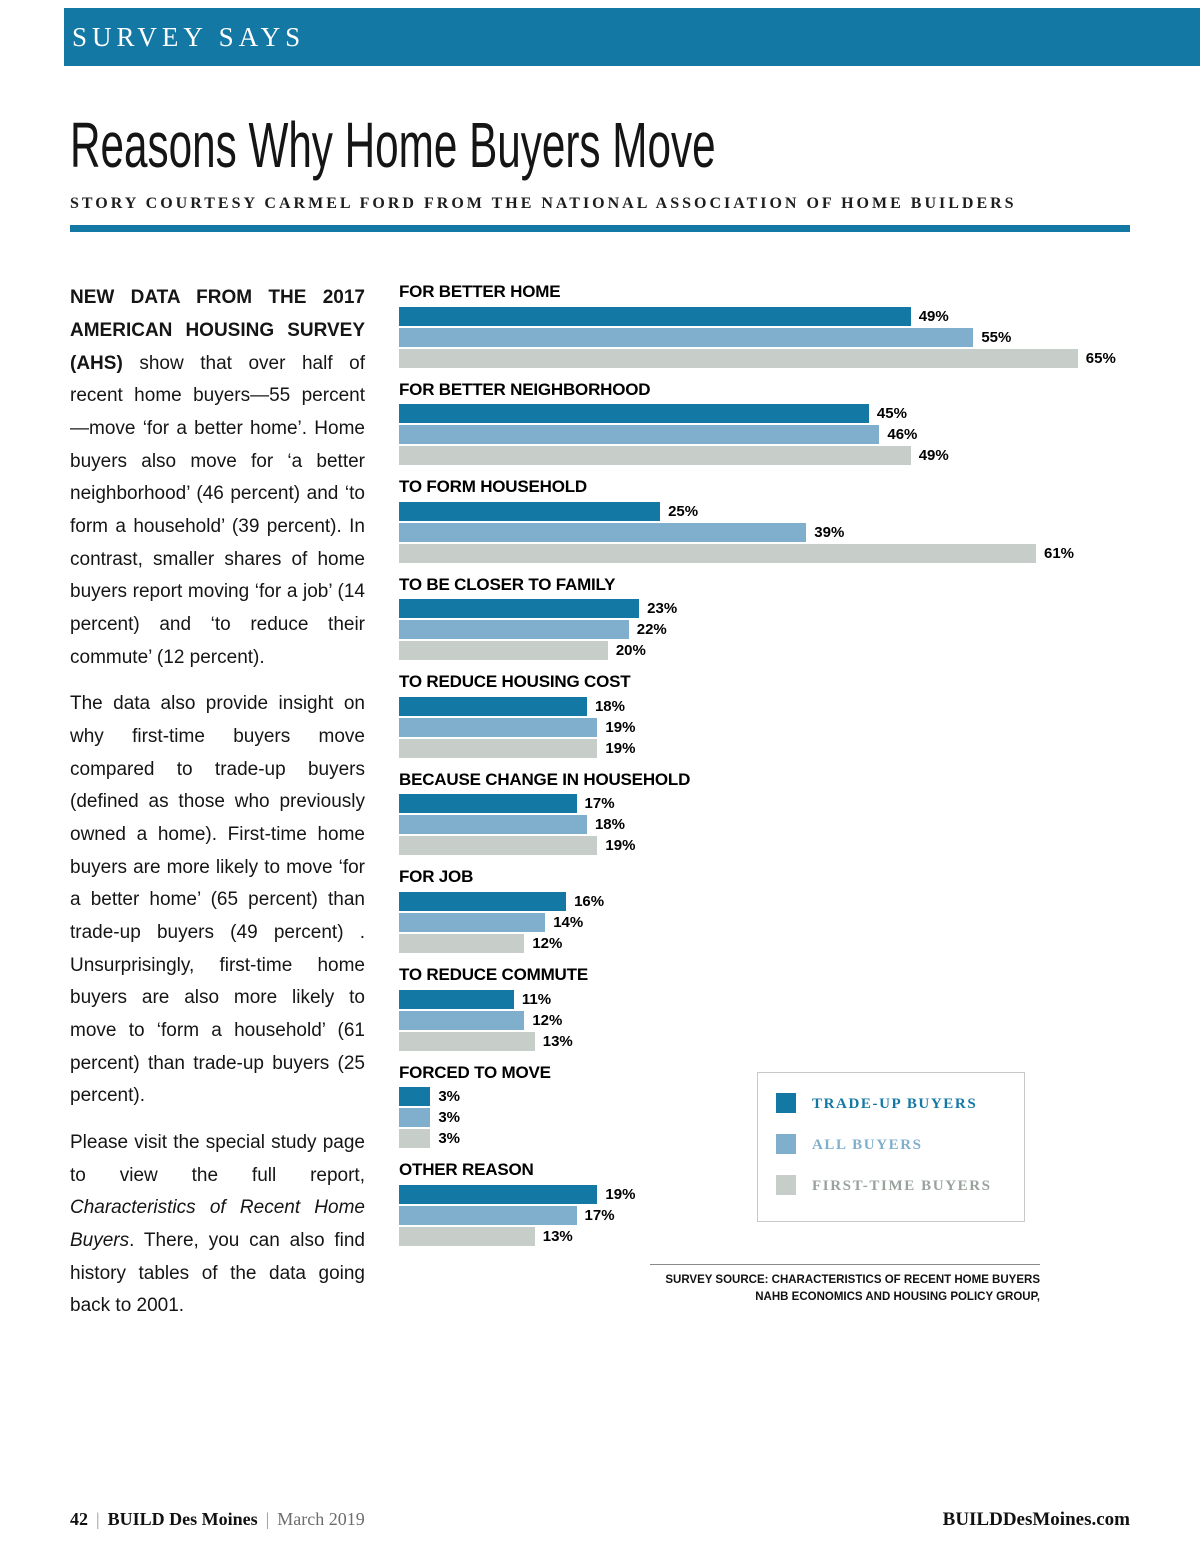  What do you see at coordinates (536, 999) in the screenshot?
I see `bar-value-label: 11%` at bounding box center [536, 999].